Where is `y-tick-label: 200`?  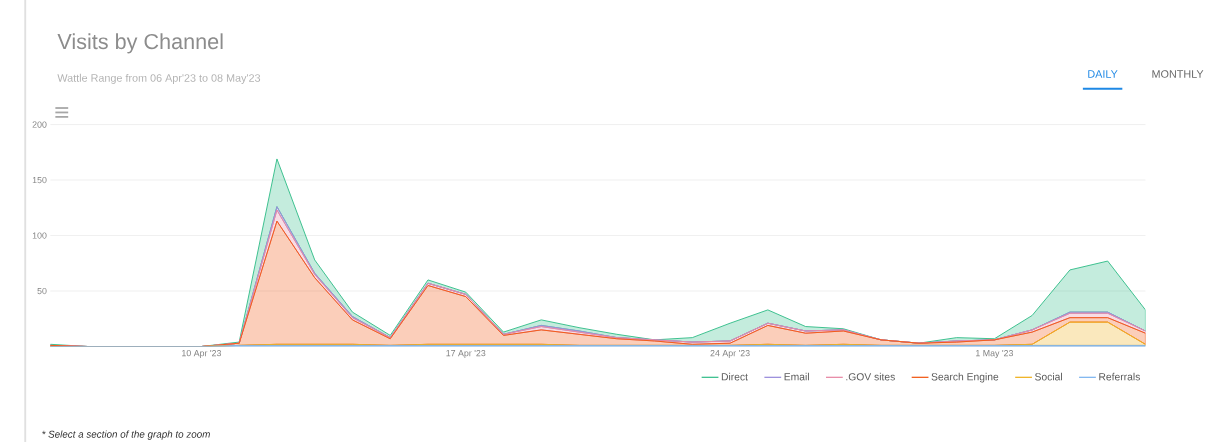
y-tick-label: 200 is located at coordinates (39, 124).